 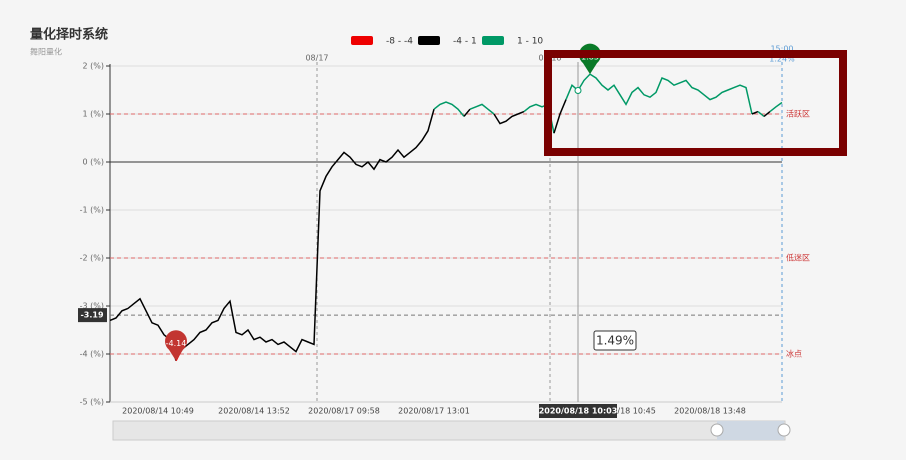 I want to click on pointer-dot, so click(x=578, y=90).